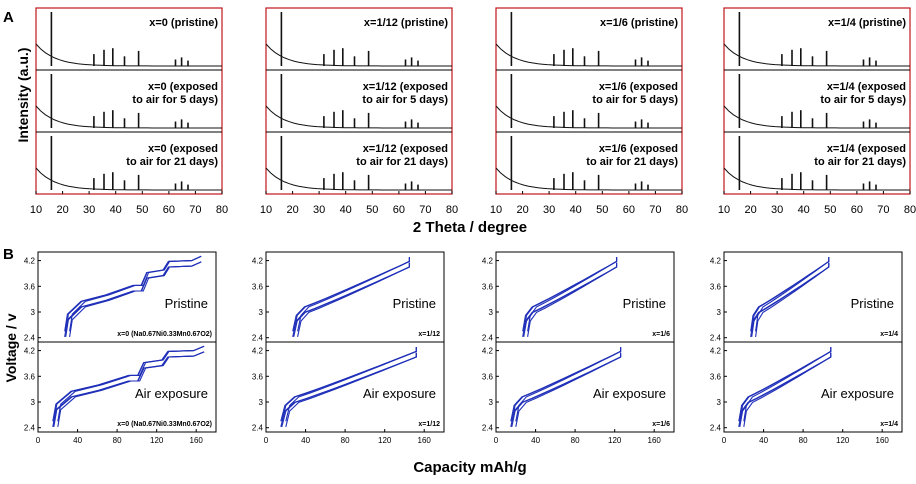  What do you see at coordinates (406, 23) in the screenshot?
I see `xrd-condition-label: x=1/12 (pristine)` at bounding box center [406, 23].